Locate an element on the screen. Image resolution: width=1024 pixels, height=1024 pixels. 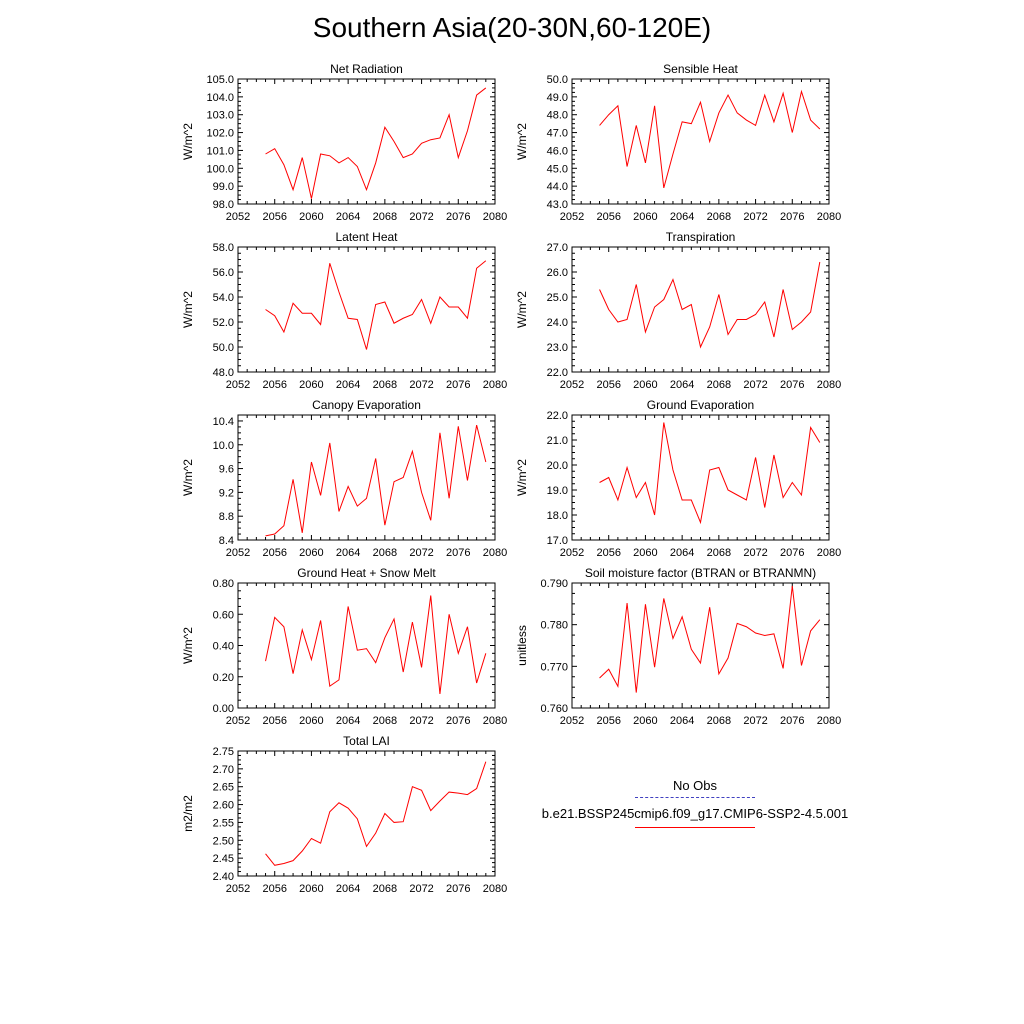
chart-transpiration-xtick-label: 2072 is located at coordinates (755, 385).